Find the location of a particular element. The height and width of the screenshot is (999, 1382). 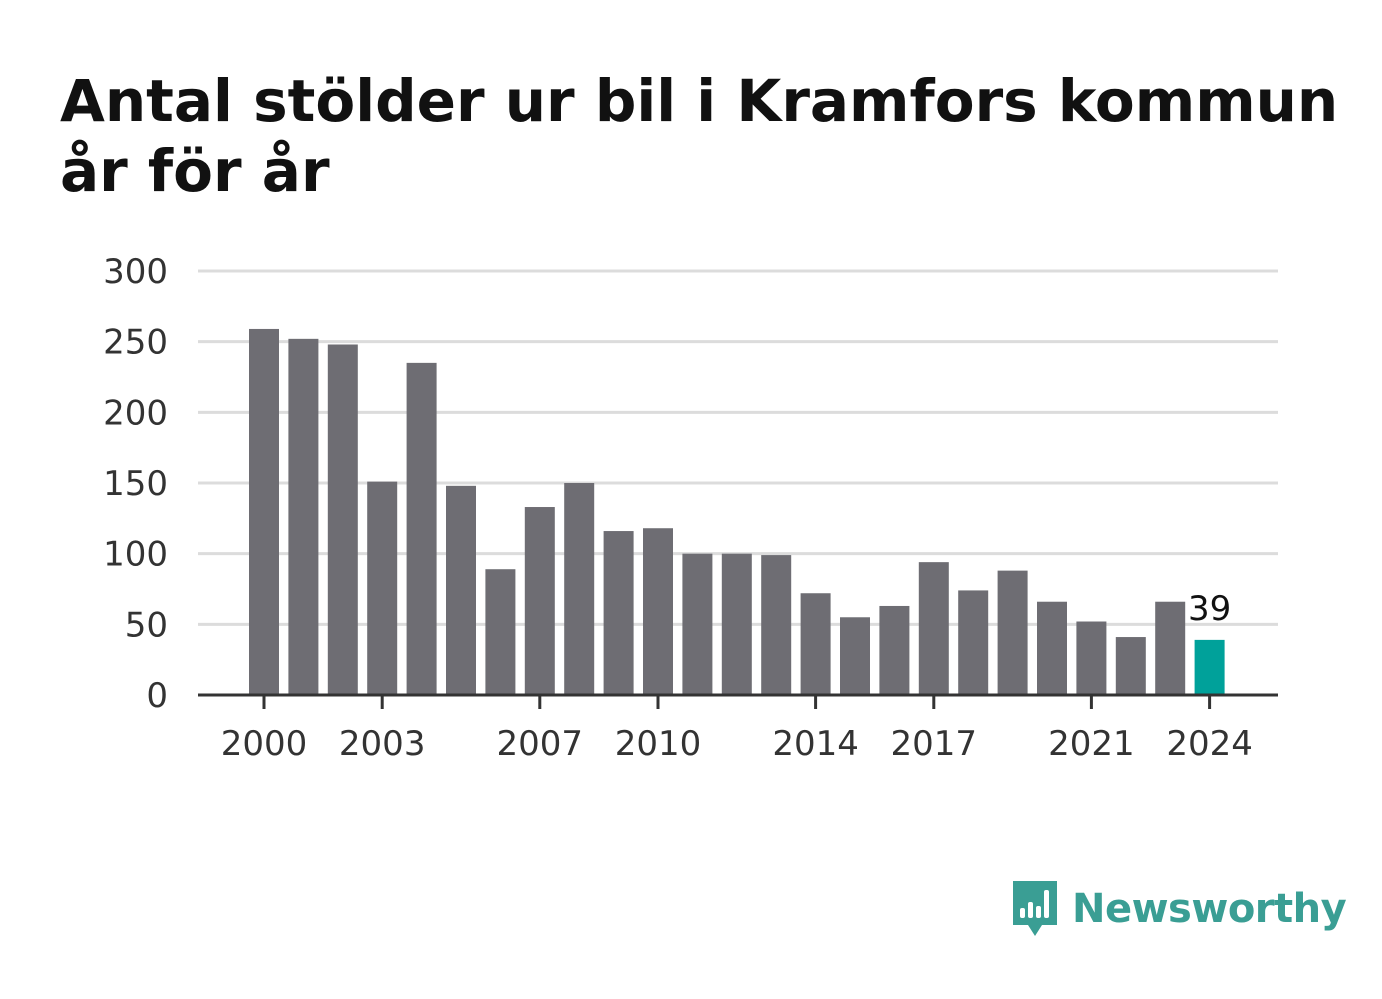

x-tick-label: 2024 is located at coordinates (1209, 744).